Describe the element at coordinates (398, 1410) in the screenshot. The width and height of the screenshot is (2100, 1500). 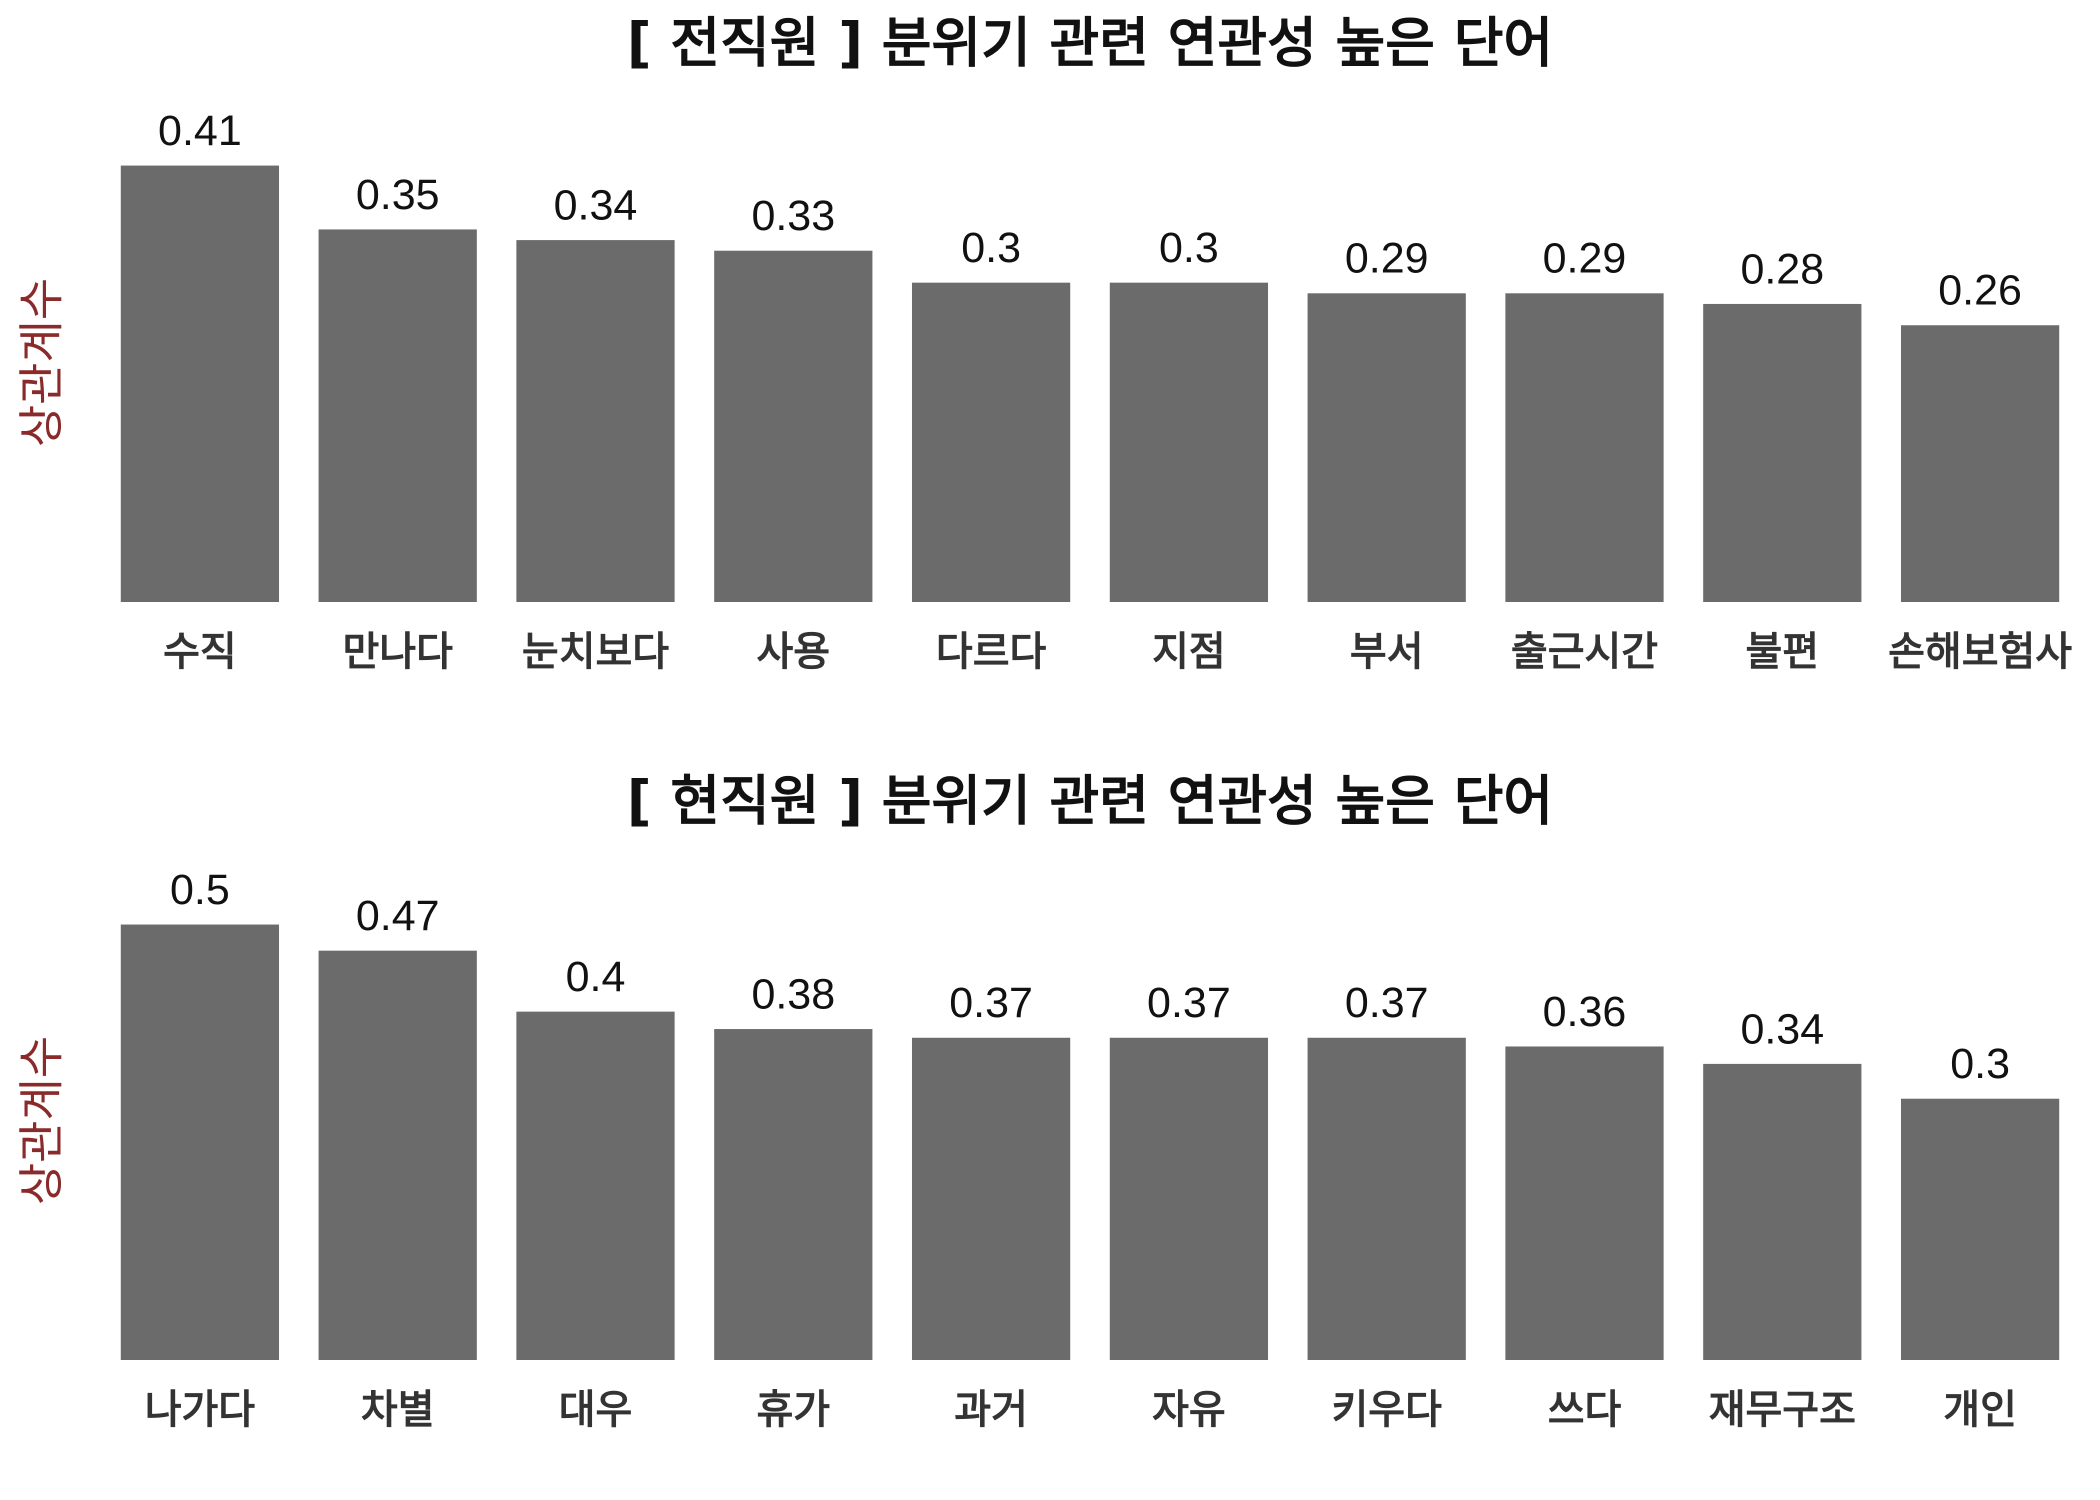
I see `x-tick-label: 차별` at that location.